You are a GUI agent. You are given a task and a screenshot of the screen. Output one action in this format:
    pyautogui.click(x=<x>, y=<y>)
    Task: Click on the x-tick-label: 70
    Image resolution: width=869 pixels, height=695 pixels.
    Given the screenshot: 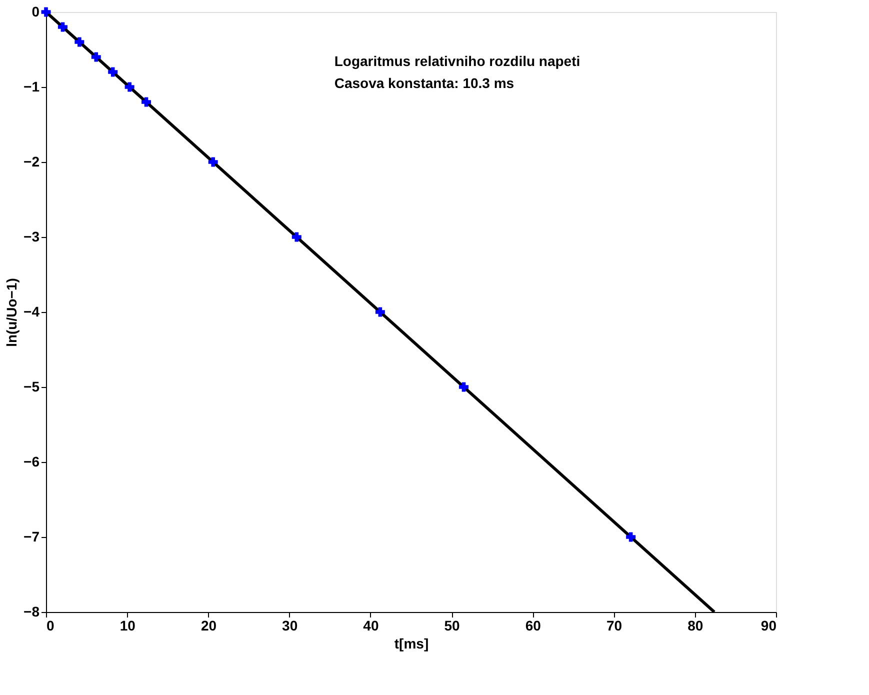 What is the action you would take?
    pyautogui.click(x=614, y=626)
    